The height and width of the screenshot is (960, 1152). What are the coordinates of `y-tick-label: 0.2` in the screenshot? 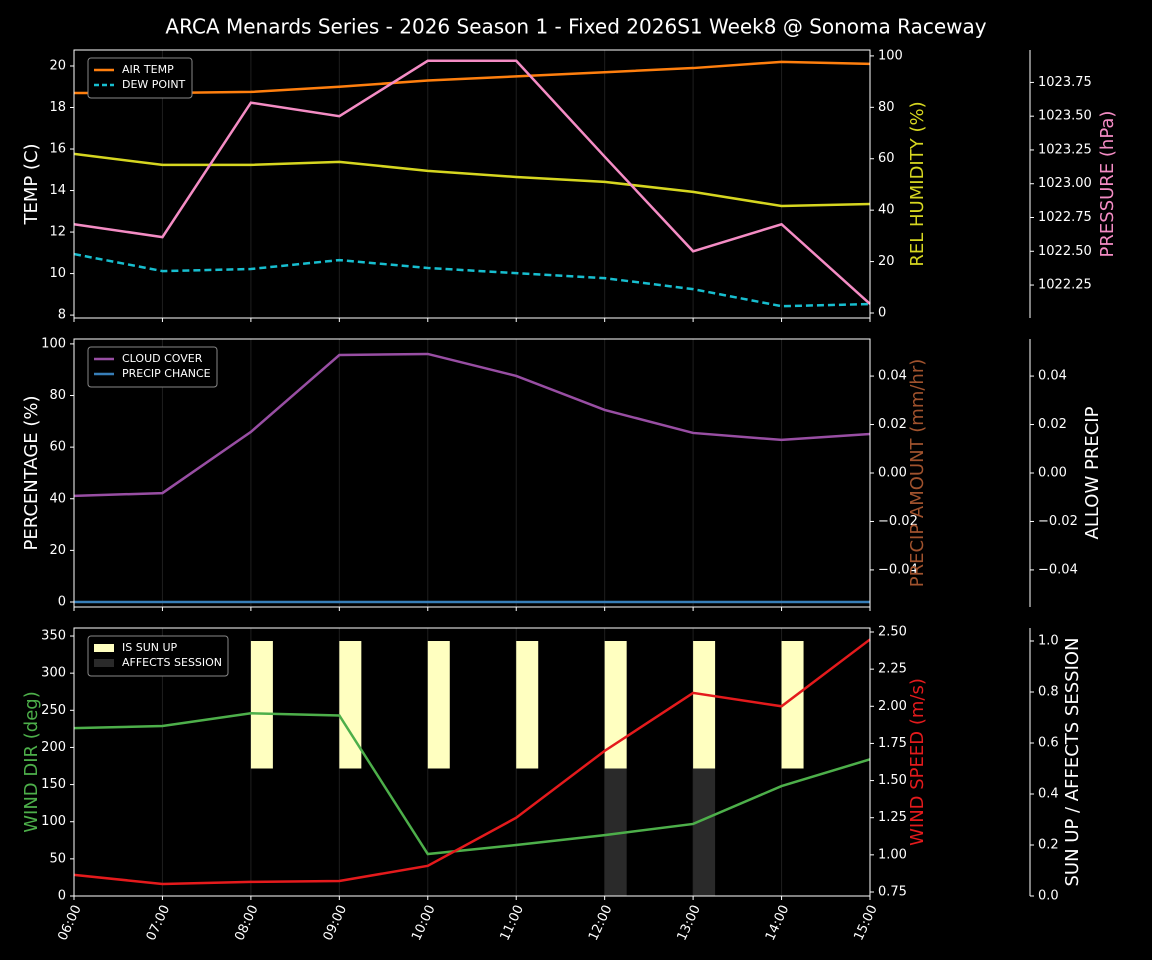 It's located at (1048, 845).